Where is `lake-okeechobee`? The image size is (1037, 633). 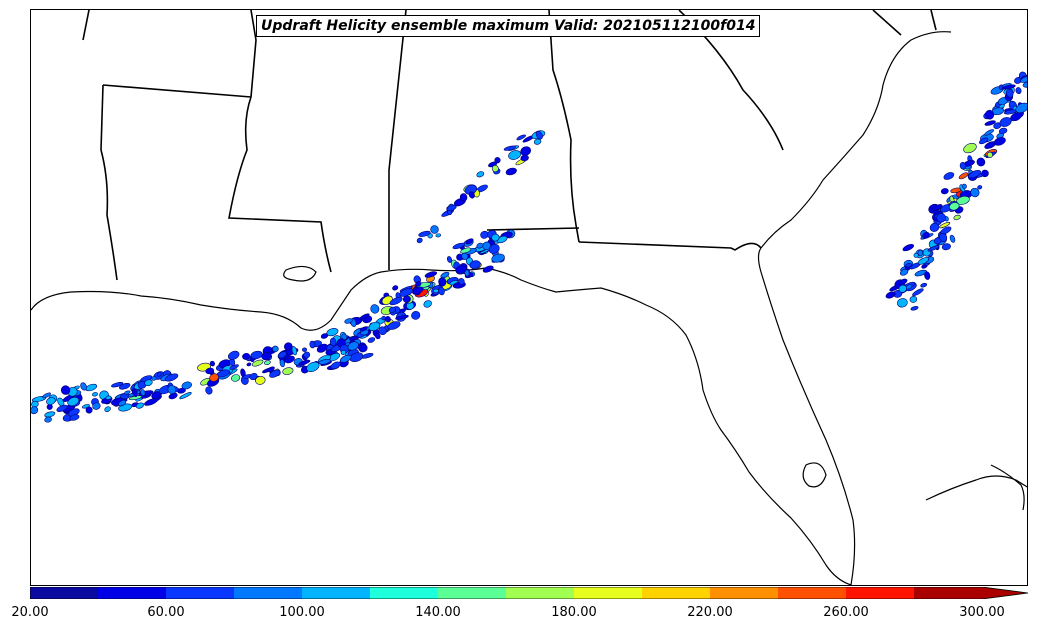
lake-okeechobee is located at coordinates (814, 475).